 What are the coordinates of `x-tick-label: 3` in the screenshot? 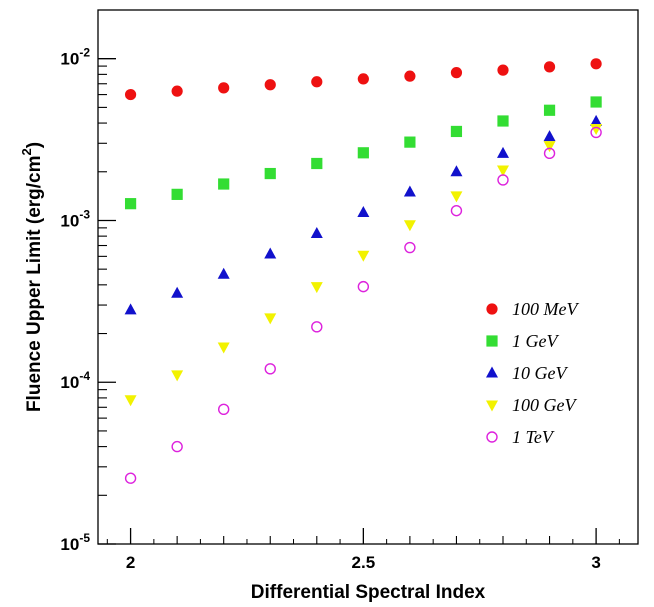 It's located at (595, 562).